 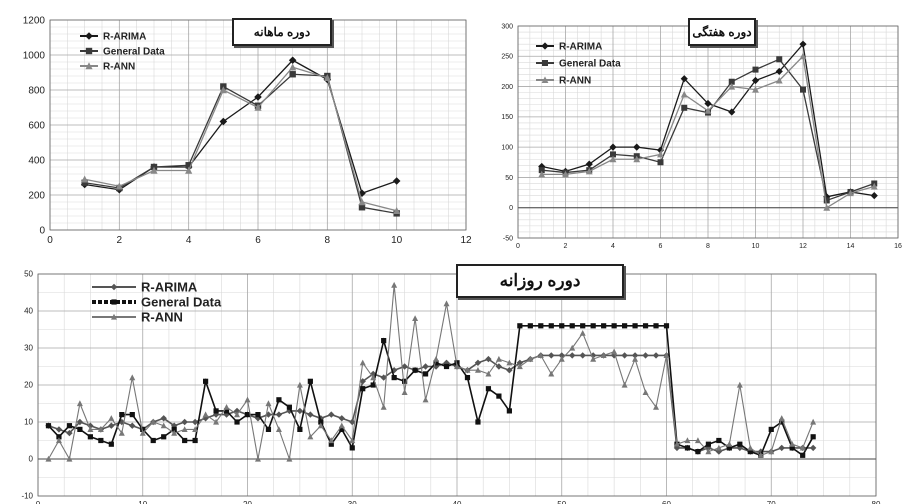 I want to click on y-tick-label: -50, so click(x=508, y=238).